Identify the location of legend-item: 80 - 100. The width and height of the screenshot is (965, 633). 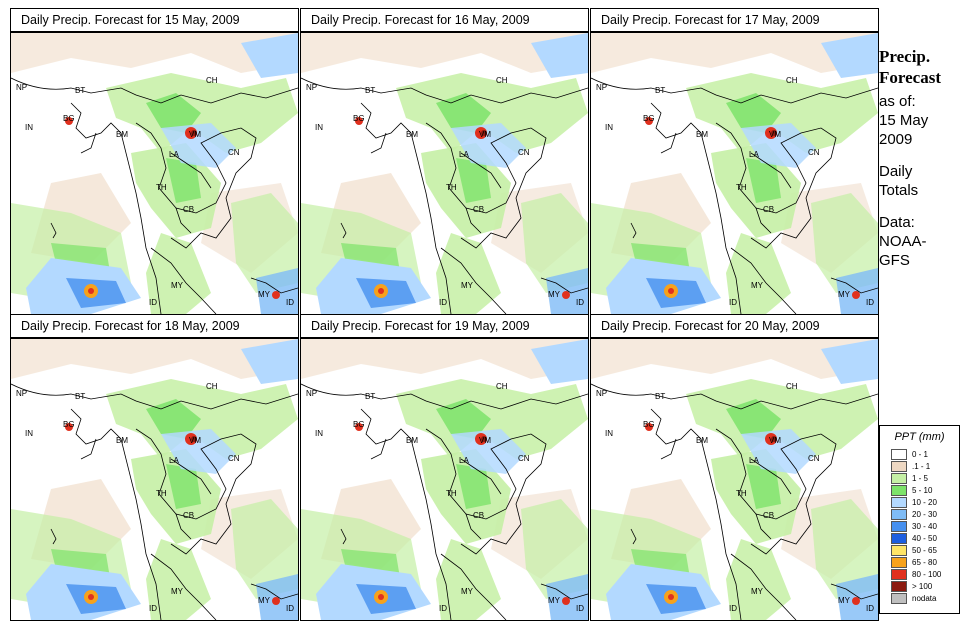
(916, 574).